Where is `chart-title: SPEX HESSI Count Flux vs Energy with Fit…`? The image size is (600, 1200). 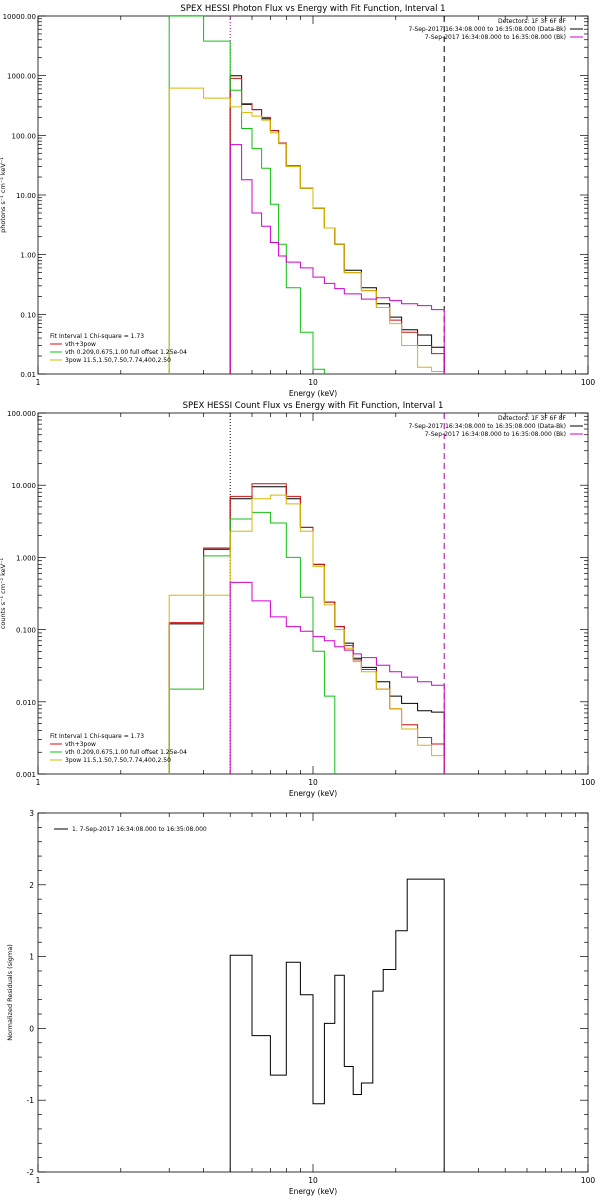 chart-title: SPEX HESSI Count Flux vs Energy with Fit… is located at coordinates (313, 406).